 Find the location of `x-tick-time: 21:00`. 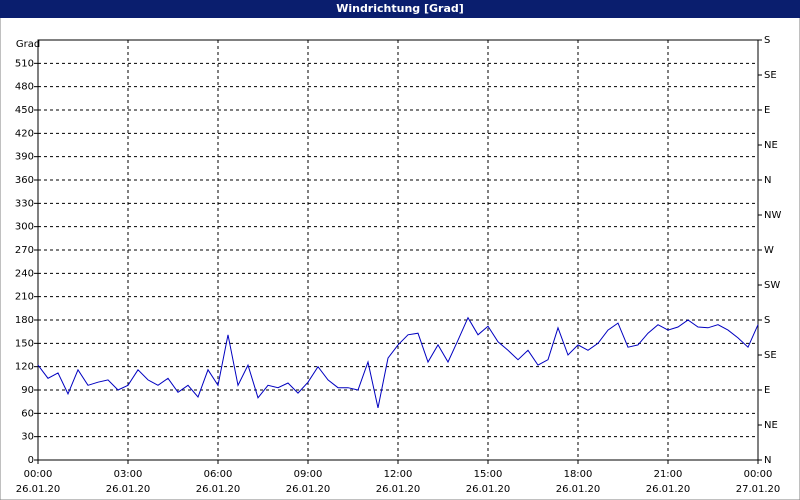

x-tick-time: 21:00 is located at coordinates (668, 474).